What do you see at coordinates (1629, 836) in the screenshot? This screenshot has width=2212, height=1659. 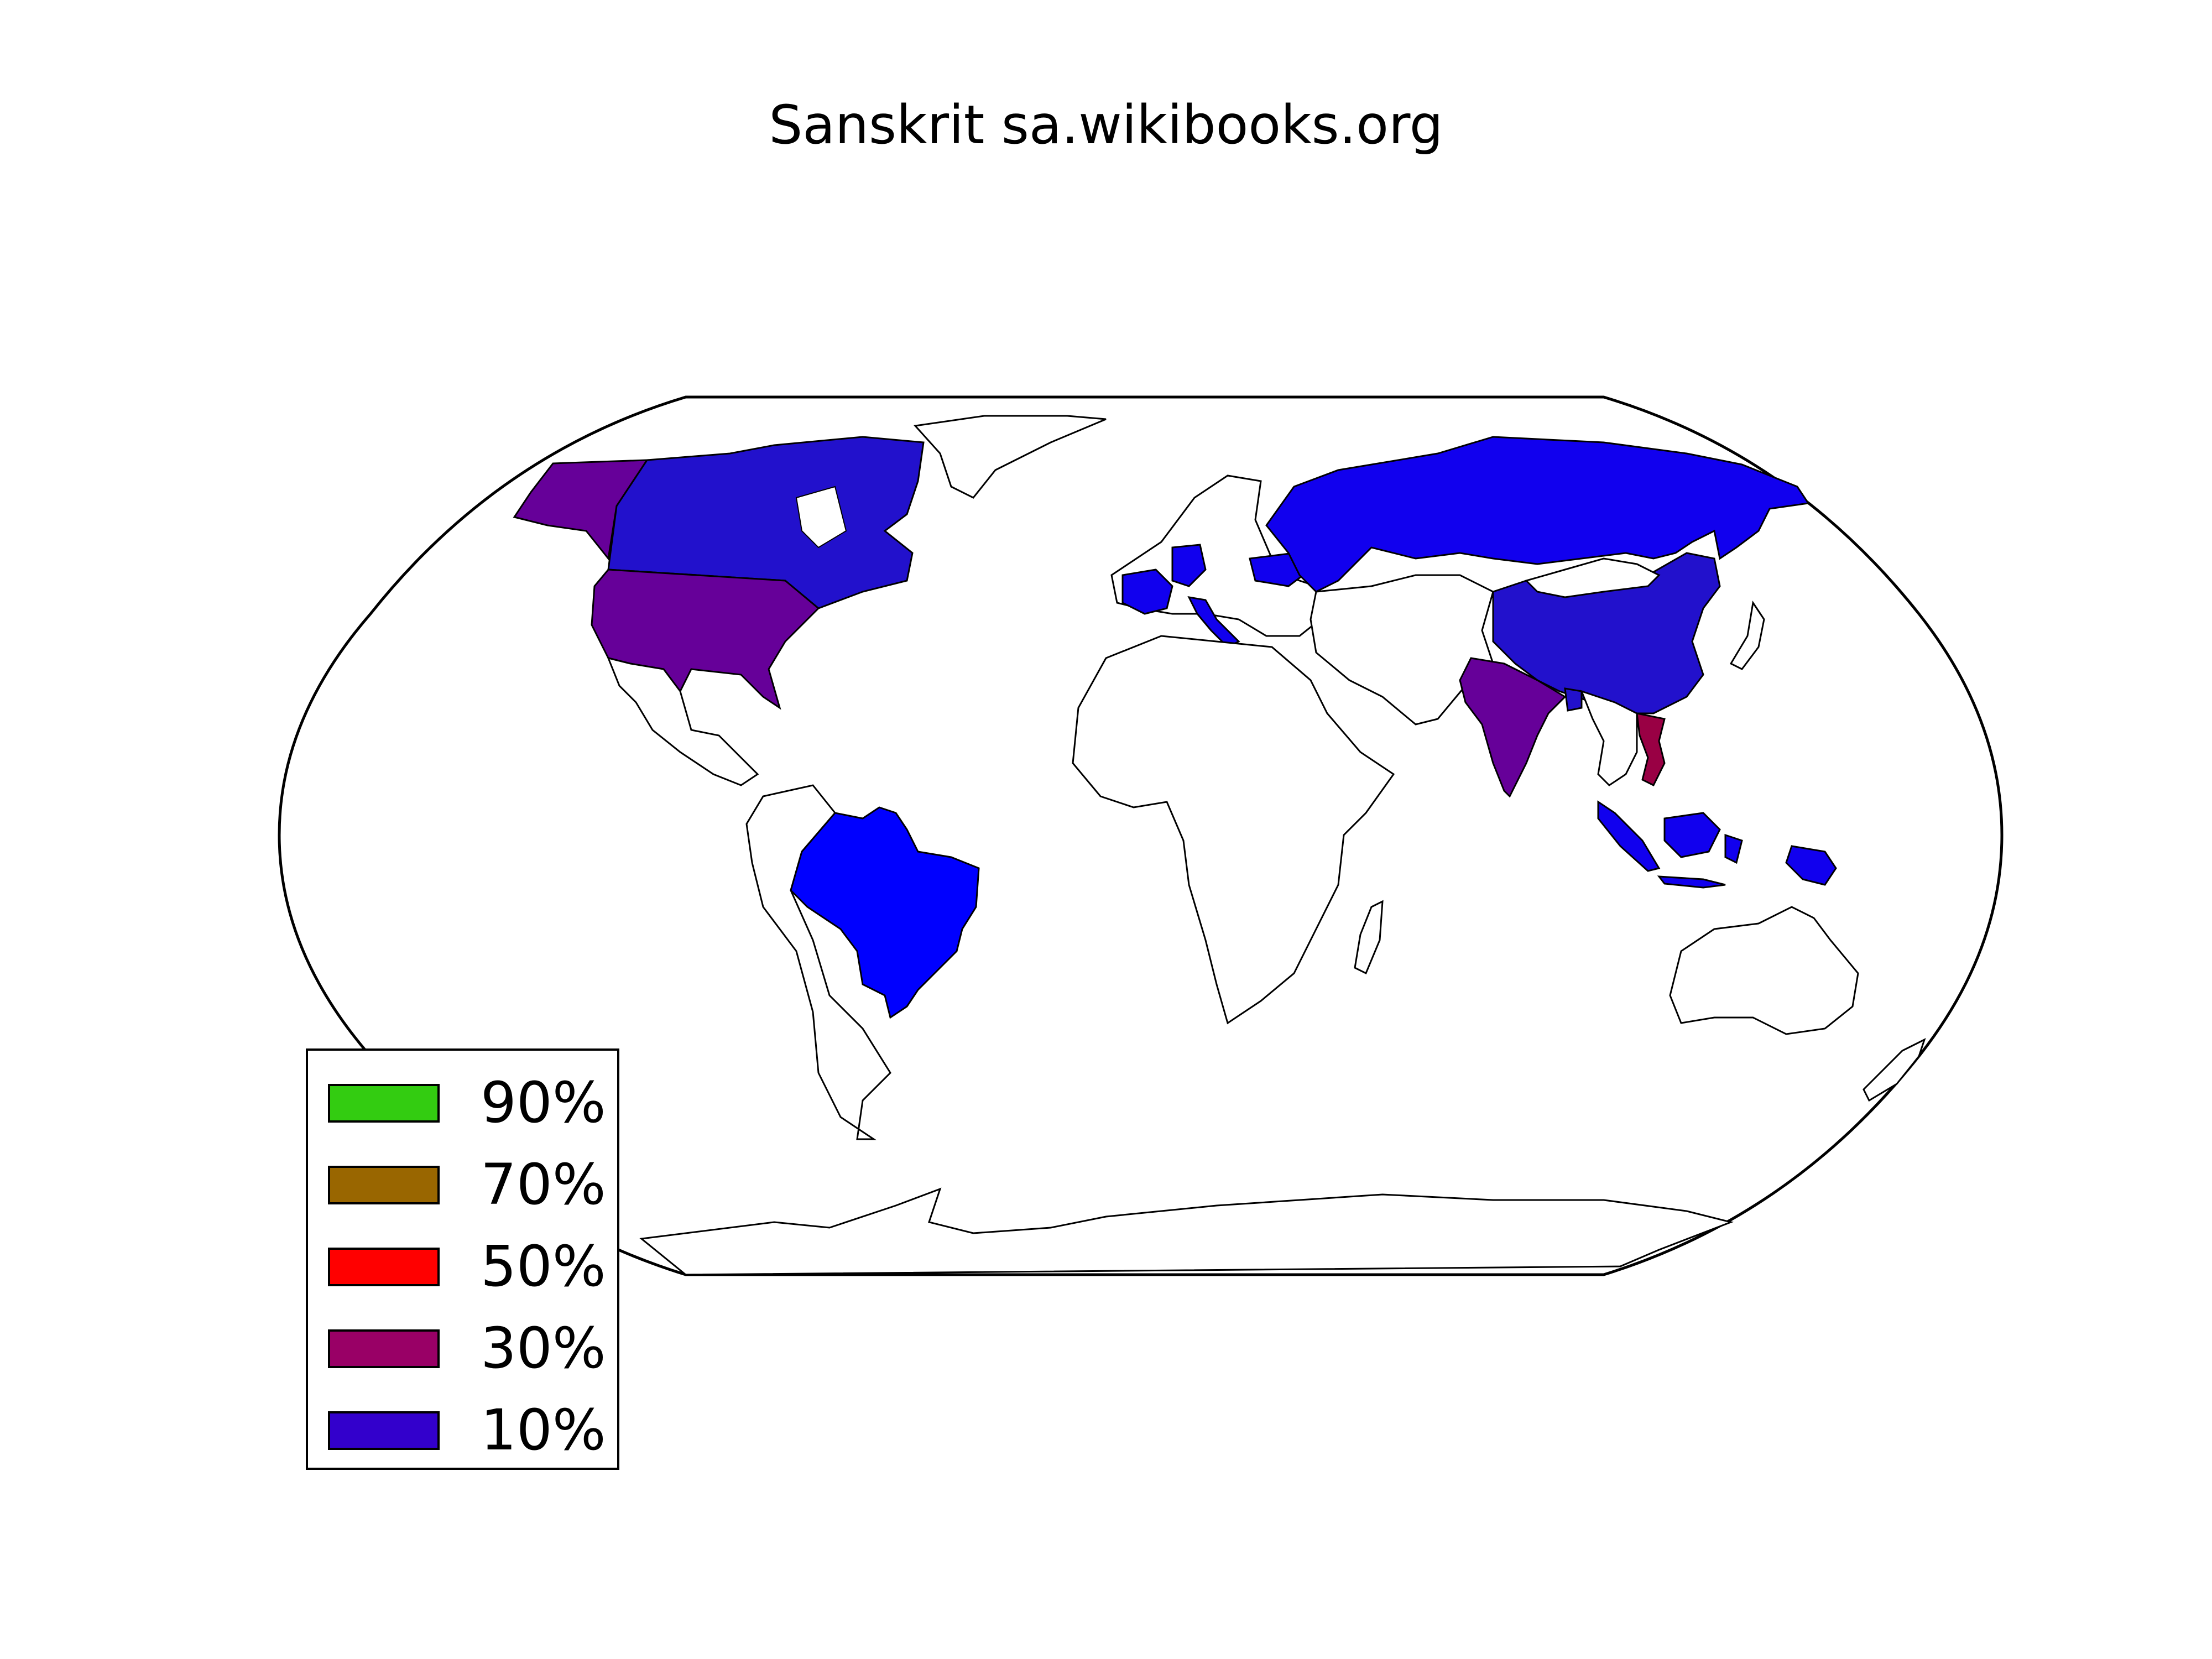 I see `country-indonesia-sumatra` at bounding box center [1629, 836].